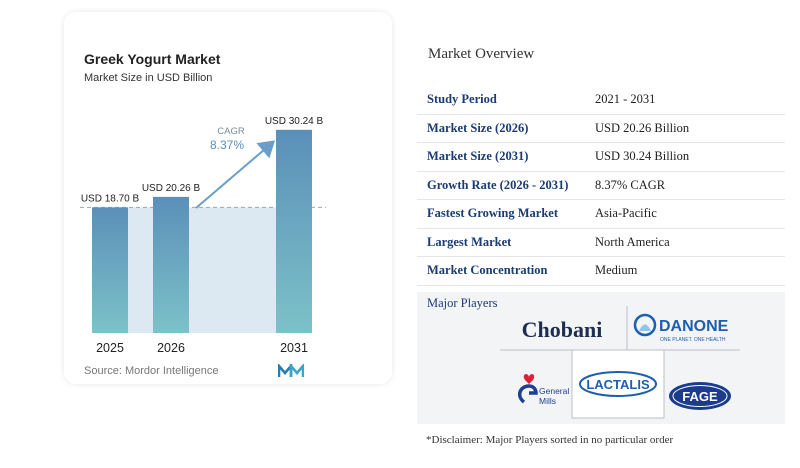 This screenshot has width=800, height=468. Describe the element at coordinates (291, 370) in the screenshot. I see `mordor-logo-icon` at that location.